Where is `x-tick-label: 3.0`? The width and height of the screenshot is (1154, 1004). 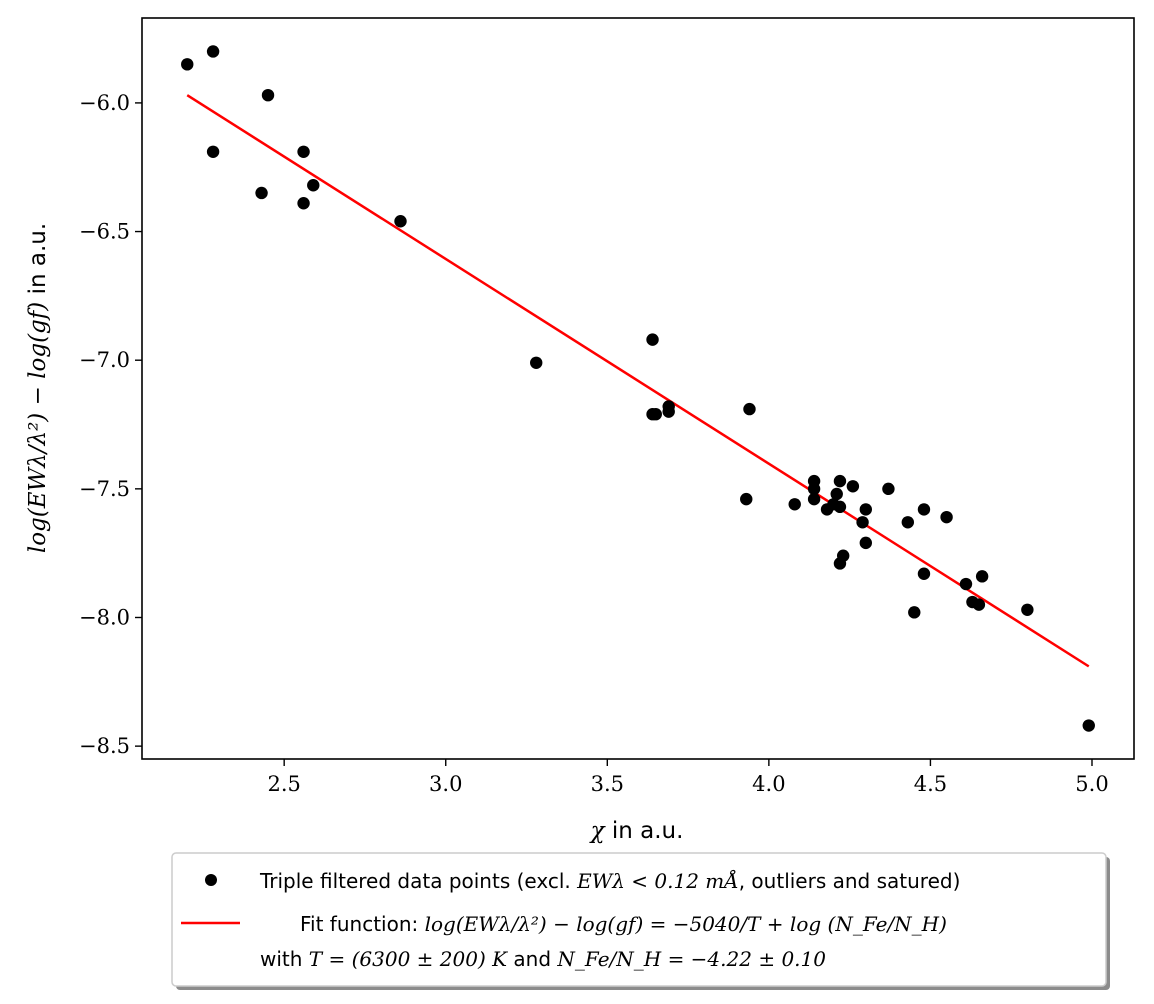 x-tick-label: 3.0 is located at coordinates (445, 784).